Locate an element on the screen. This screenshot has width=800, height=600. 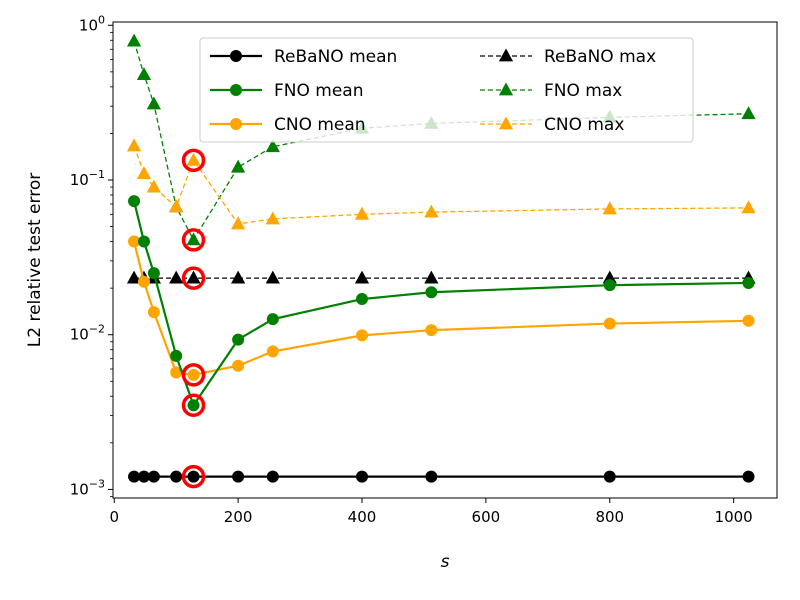
y-tick-label: 10⁰ is located at coordinates (92, 23).